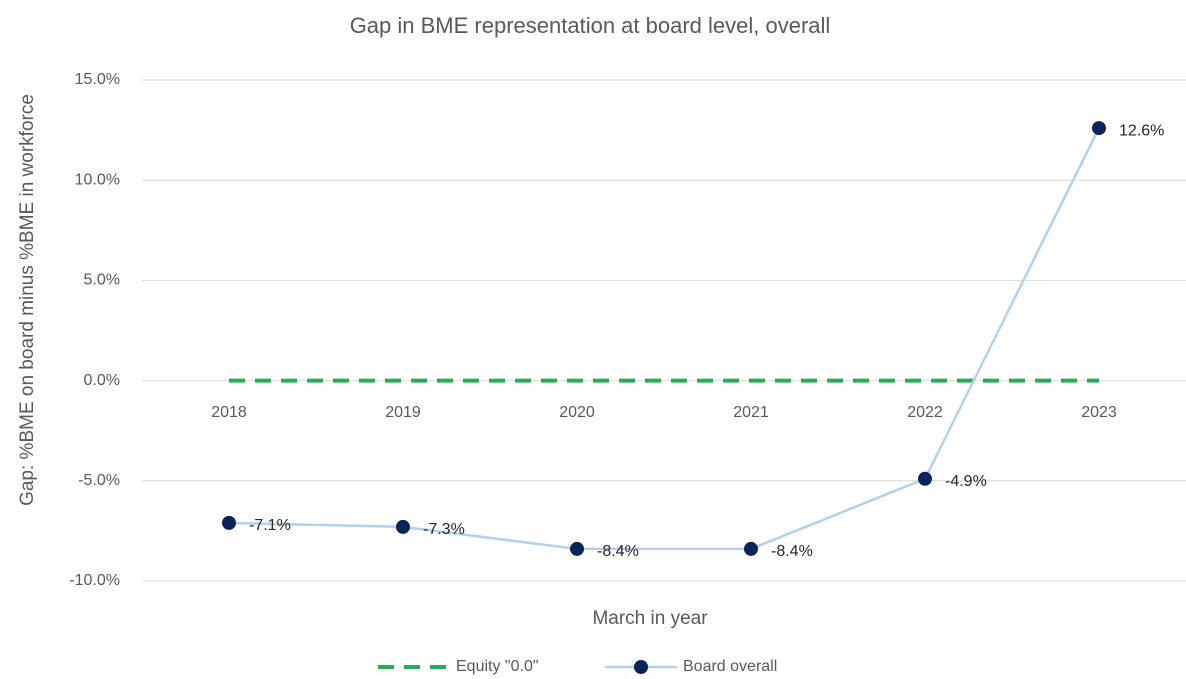 The image size is (1186, 679). Describe the element at coordinates (94, 580) in the screenshot. I see `y-tick-label: -10.0%` at that location.